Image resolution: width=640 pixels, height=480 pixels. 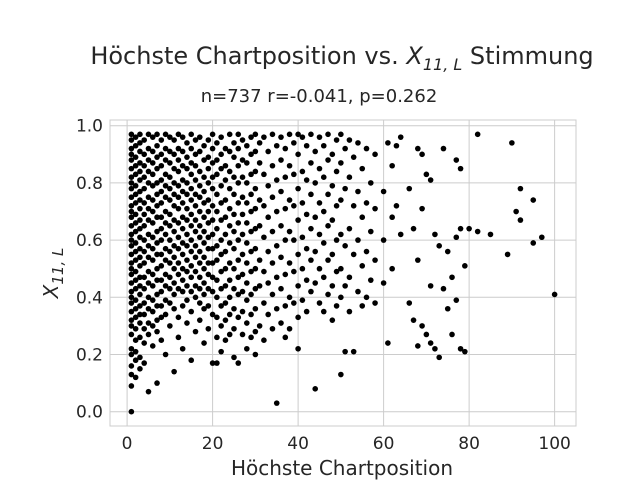 What do you see at coordinates (89, 127) in the screenshot?
I see `y-tick-label: 1.0` at bounding box center [89, 127].